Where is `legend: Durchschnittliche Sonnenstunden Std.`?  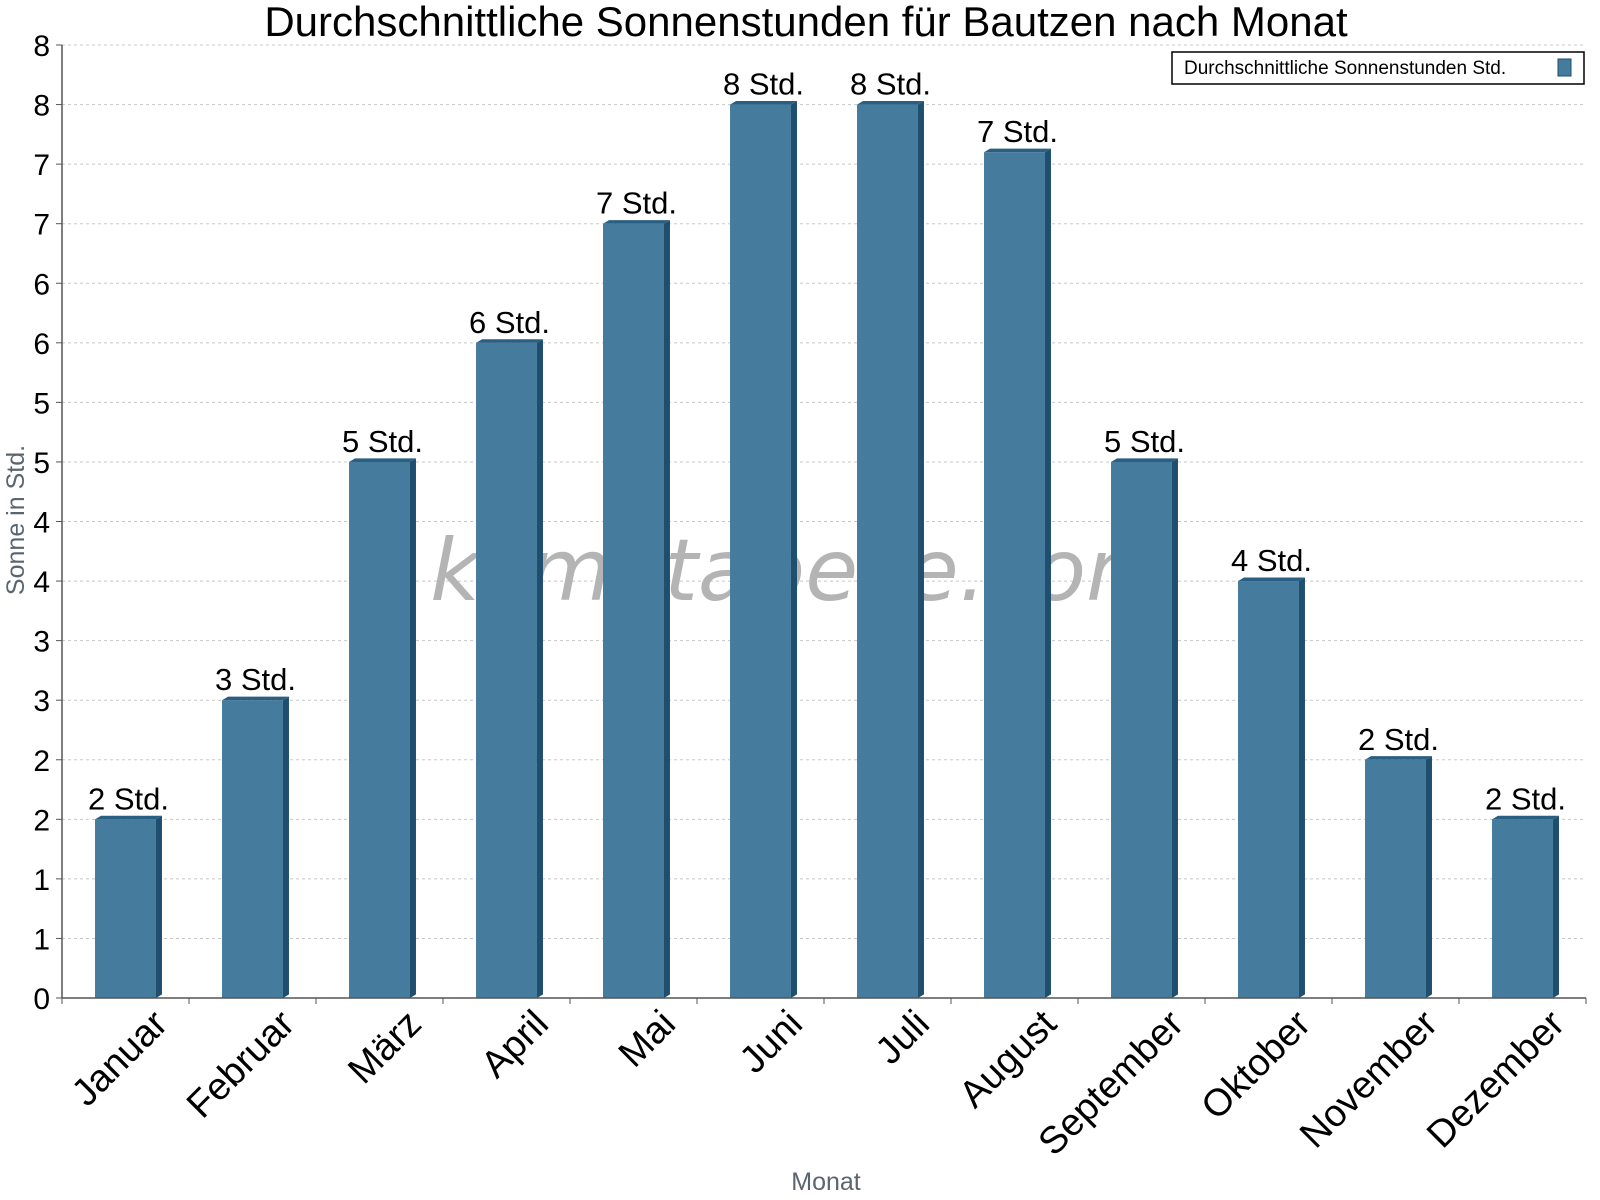 legend: Durchschnittliche Sonnenstunden Std. is located at coordinates (1378, 68).